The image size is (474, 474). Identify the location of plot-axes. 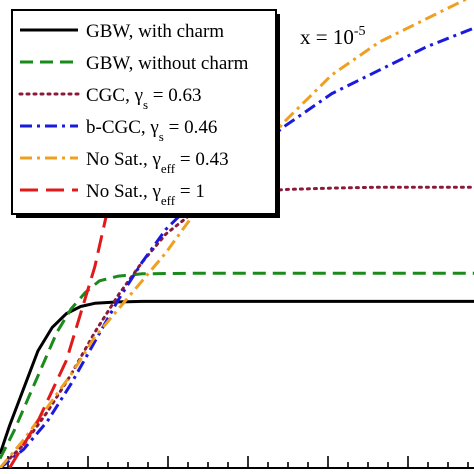
(237, 462).